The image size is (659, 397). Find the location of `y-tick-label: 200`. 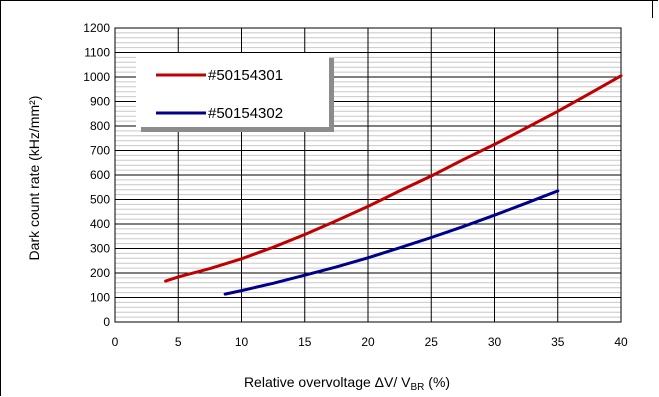

y-tick-label: 200 is located at coordinates (100, 273).